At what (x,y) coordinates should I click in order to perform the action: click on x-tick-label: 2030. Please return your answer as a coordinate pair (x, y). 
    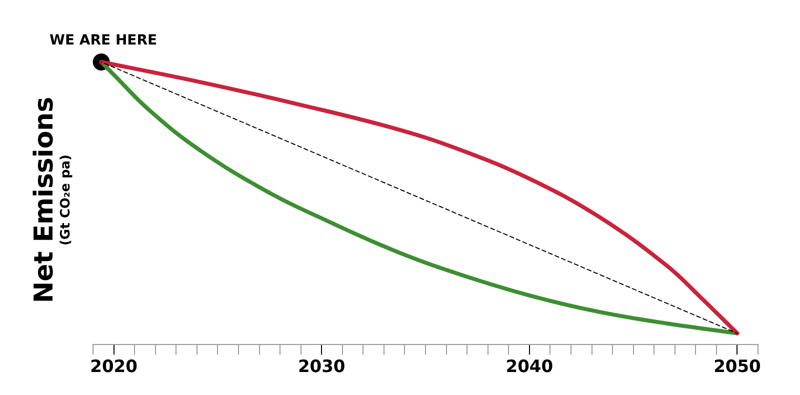
    Looking at the image, I should click on (322, 367).